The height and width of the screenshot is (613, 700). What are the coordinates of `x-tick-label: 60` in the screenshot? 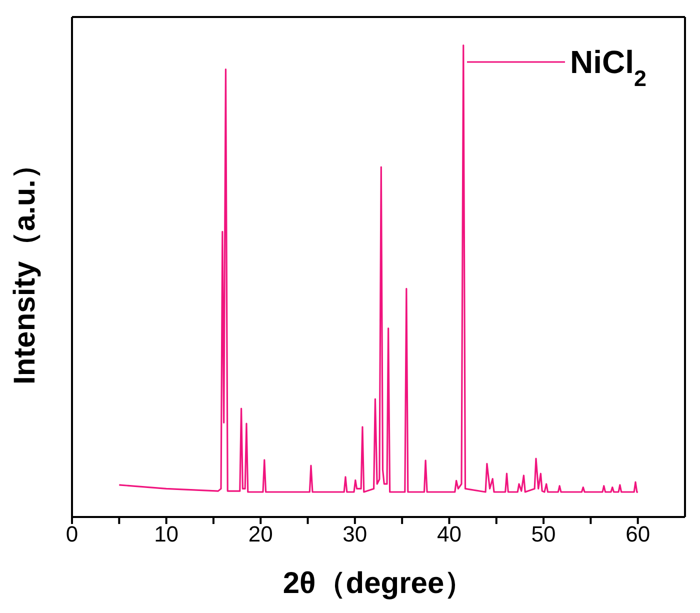 It's located at (638, 534).